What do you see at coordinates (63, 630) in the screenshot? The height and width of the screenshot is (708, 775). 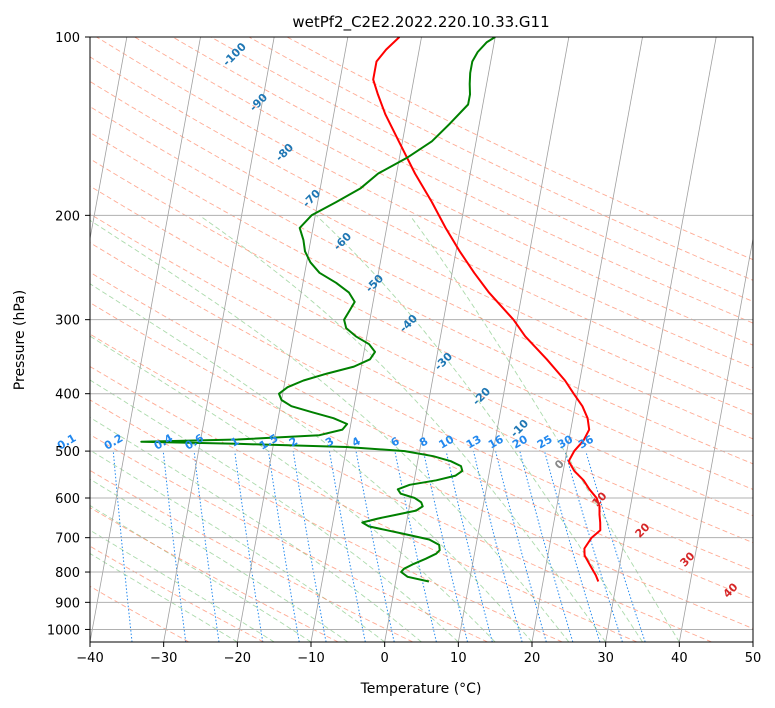 I see `y-tick-label: 1000` at bounding box center [63, 630].